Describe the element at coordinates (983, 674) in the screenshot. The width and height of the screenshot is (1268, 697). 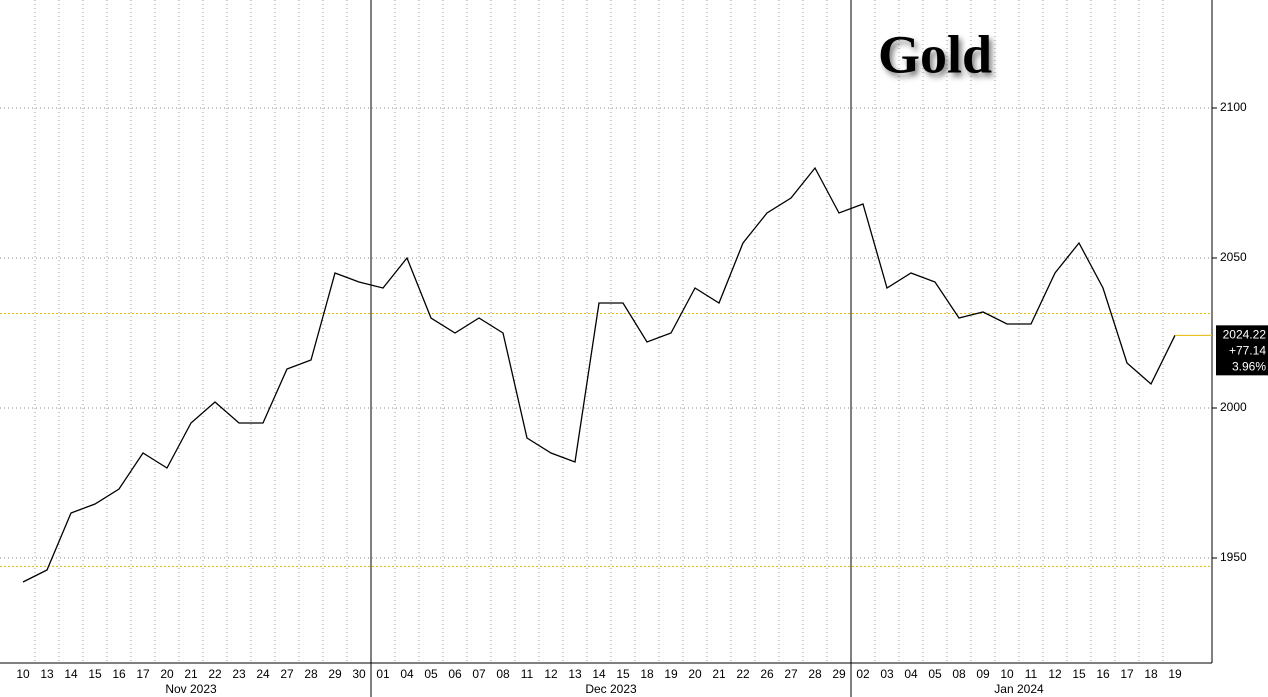
I see `x-tick-label: 09` at that location.